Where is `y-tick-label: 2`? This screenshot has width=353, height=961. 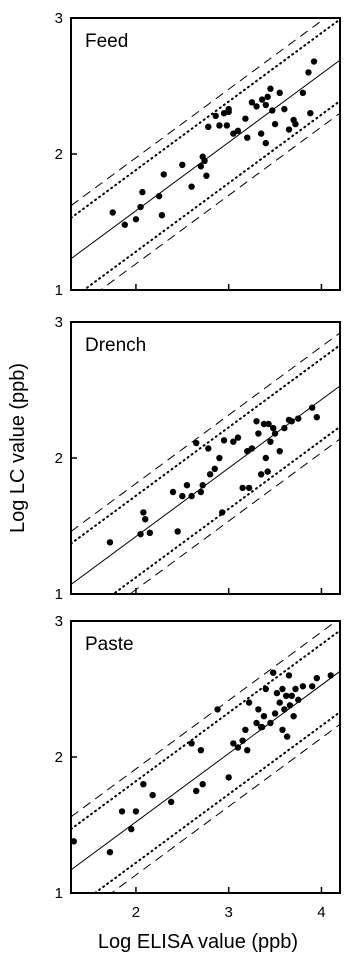 y-tick-label: 2 is located at coordinates (59, 757).